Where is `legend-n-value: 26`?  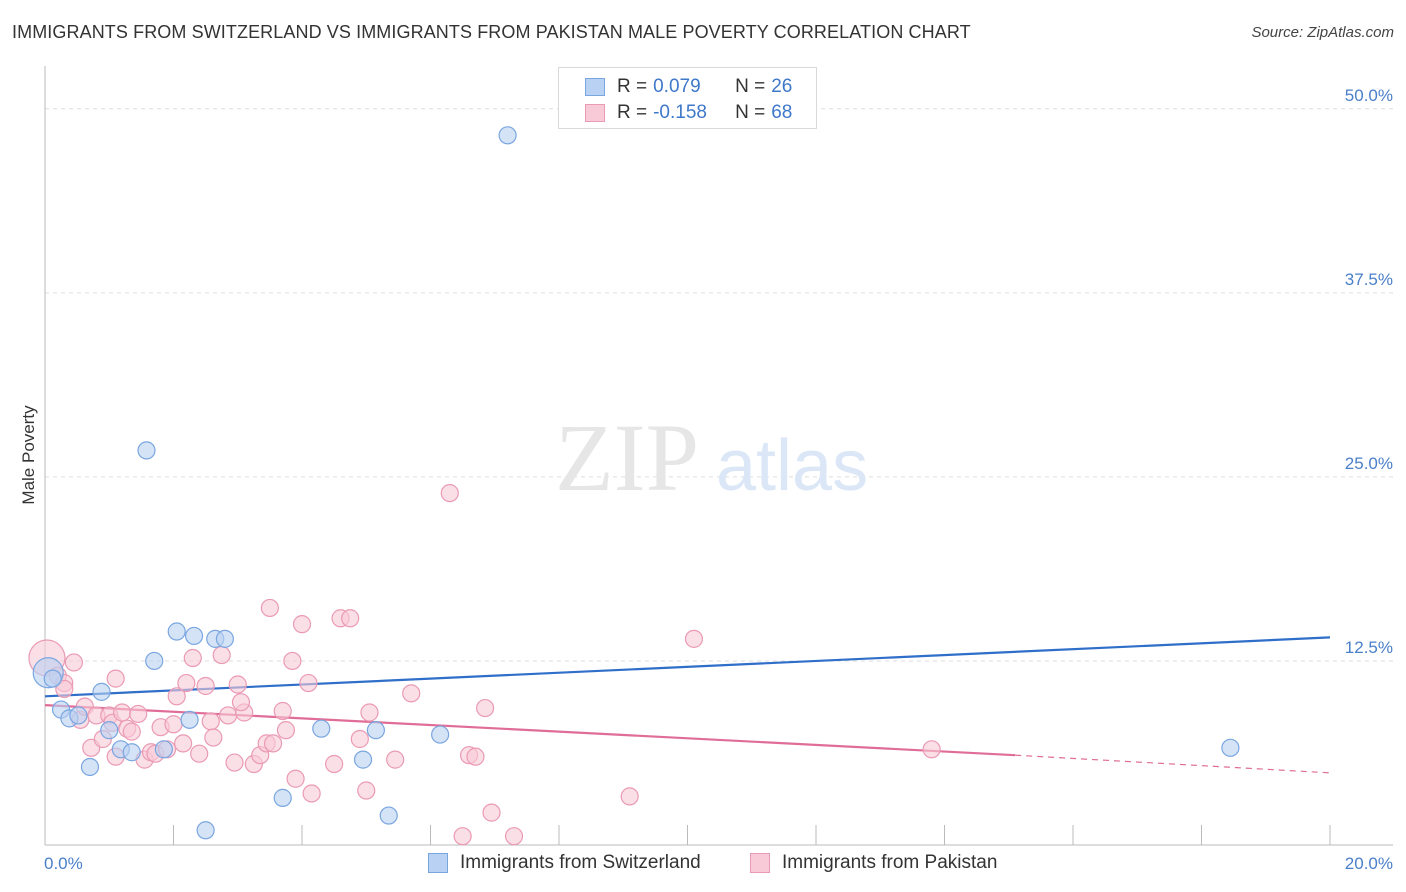 legend-n-value: 26 is located at coordinates (782, 86).